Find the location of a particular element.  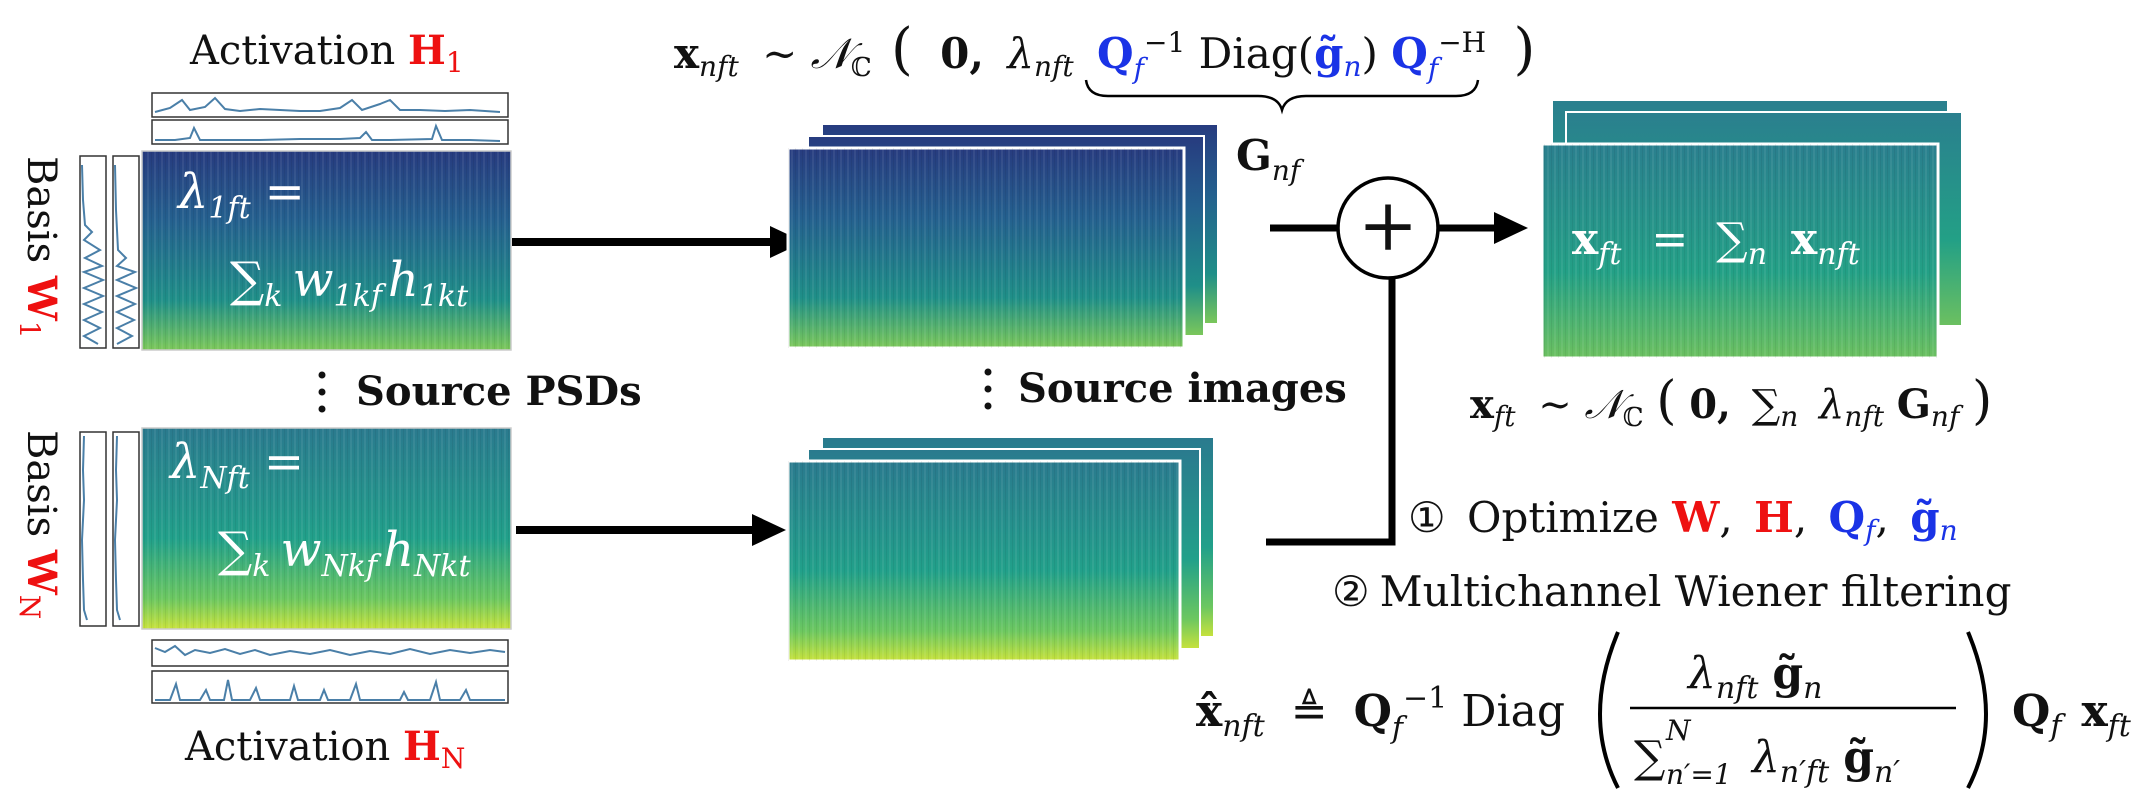

basis-top-plots is located at coordinates (109, 252).